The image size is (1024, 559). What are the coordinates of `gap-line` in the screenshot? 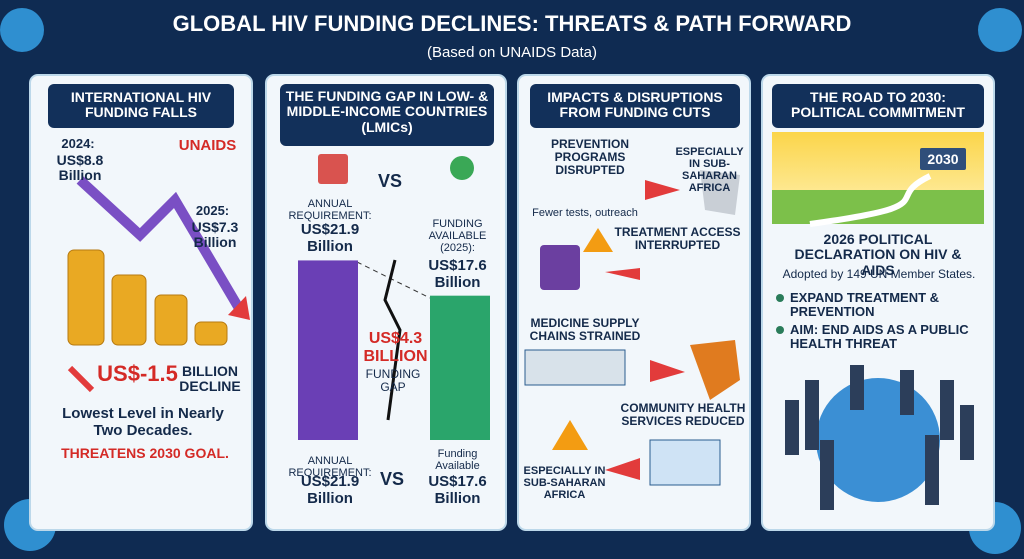 It's located at (393, 280).